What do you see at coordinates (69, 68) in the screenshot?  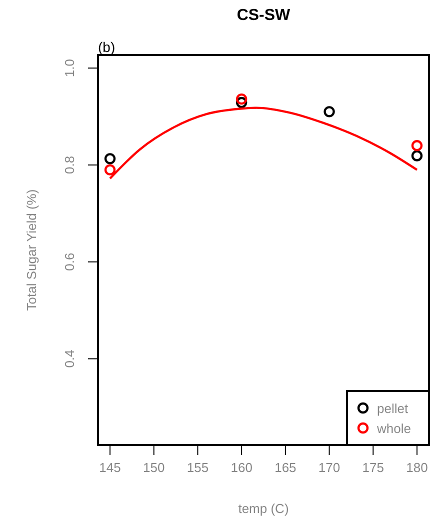 I see `y-tick-label: 1.0` at bounding box center [69, 68].